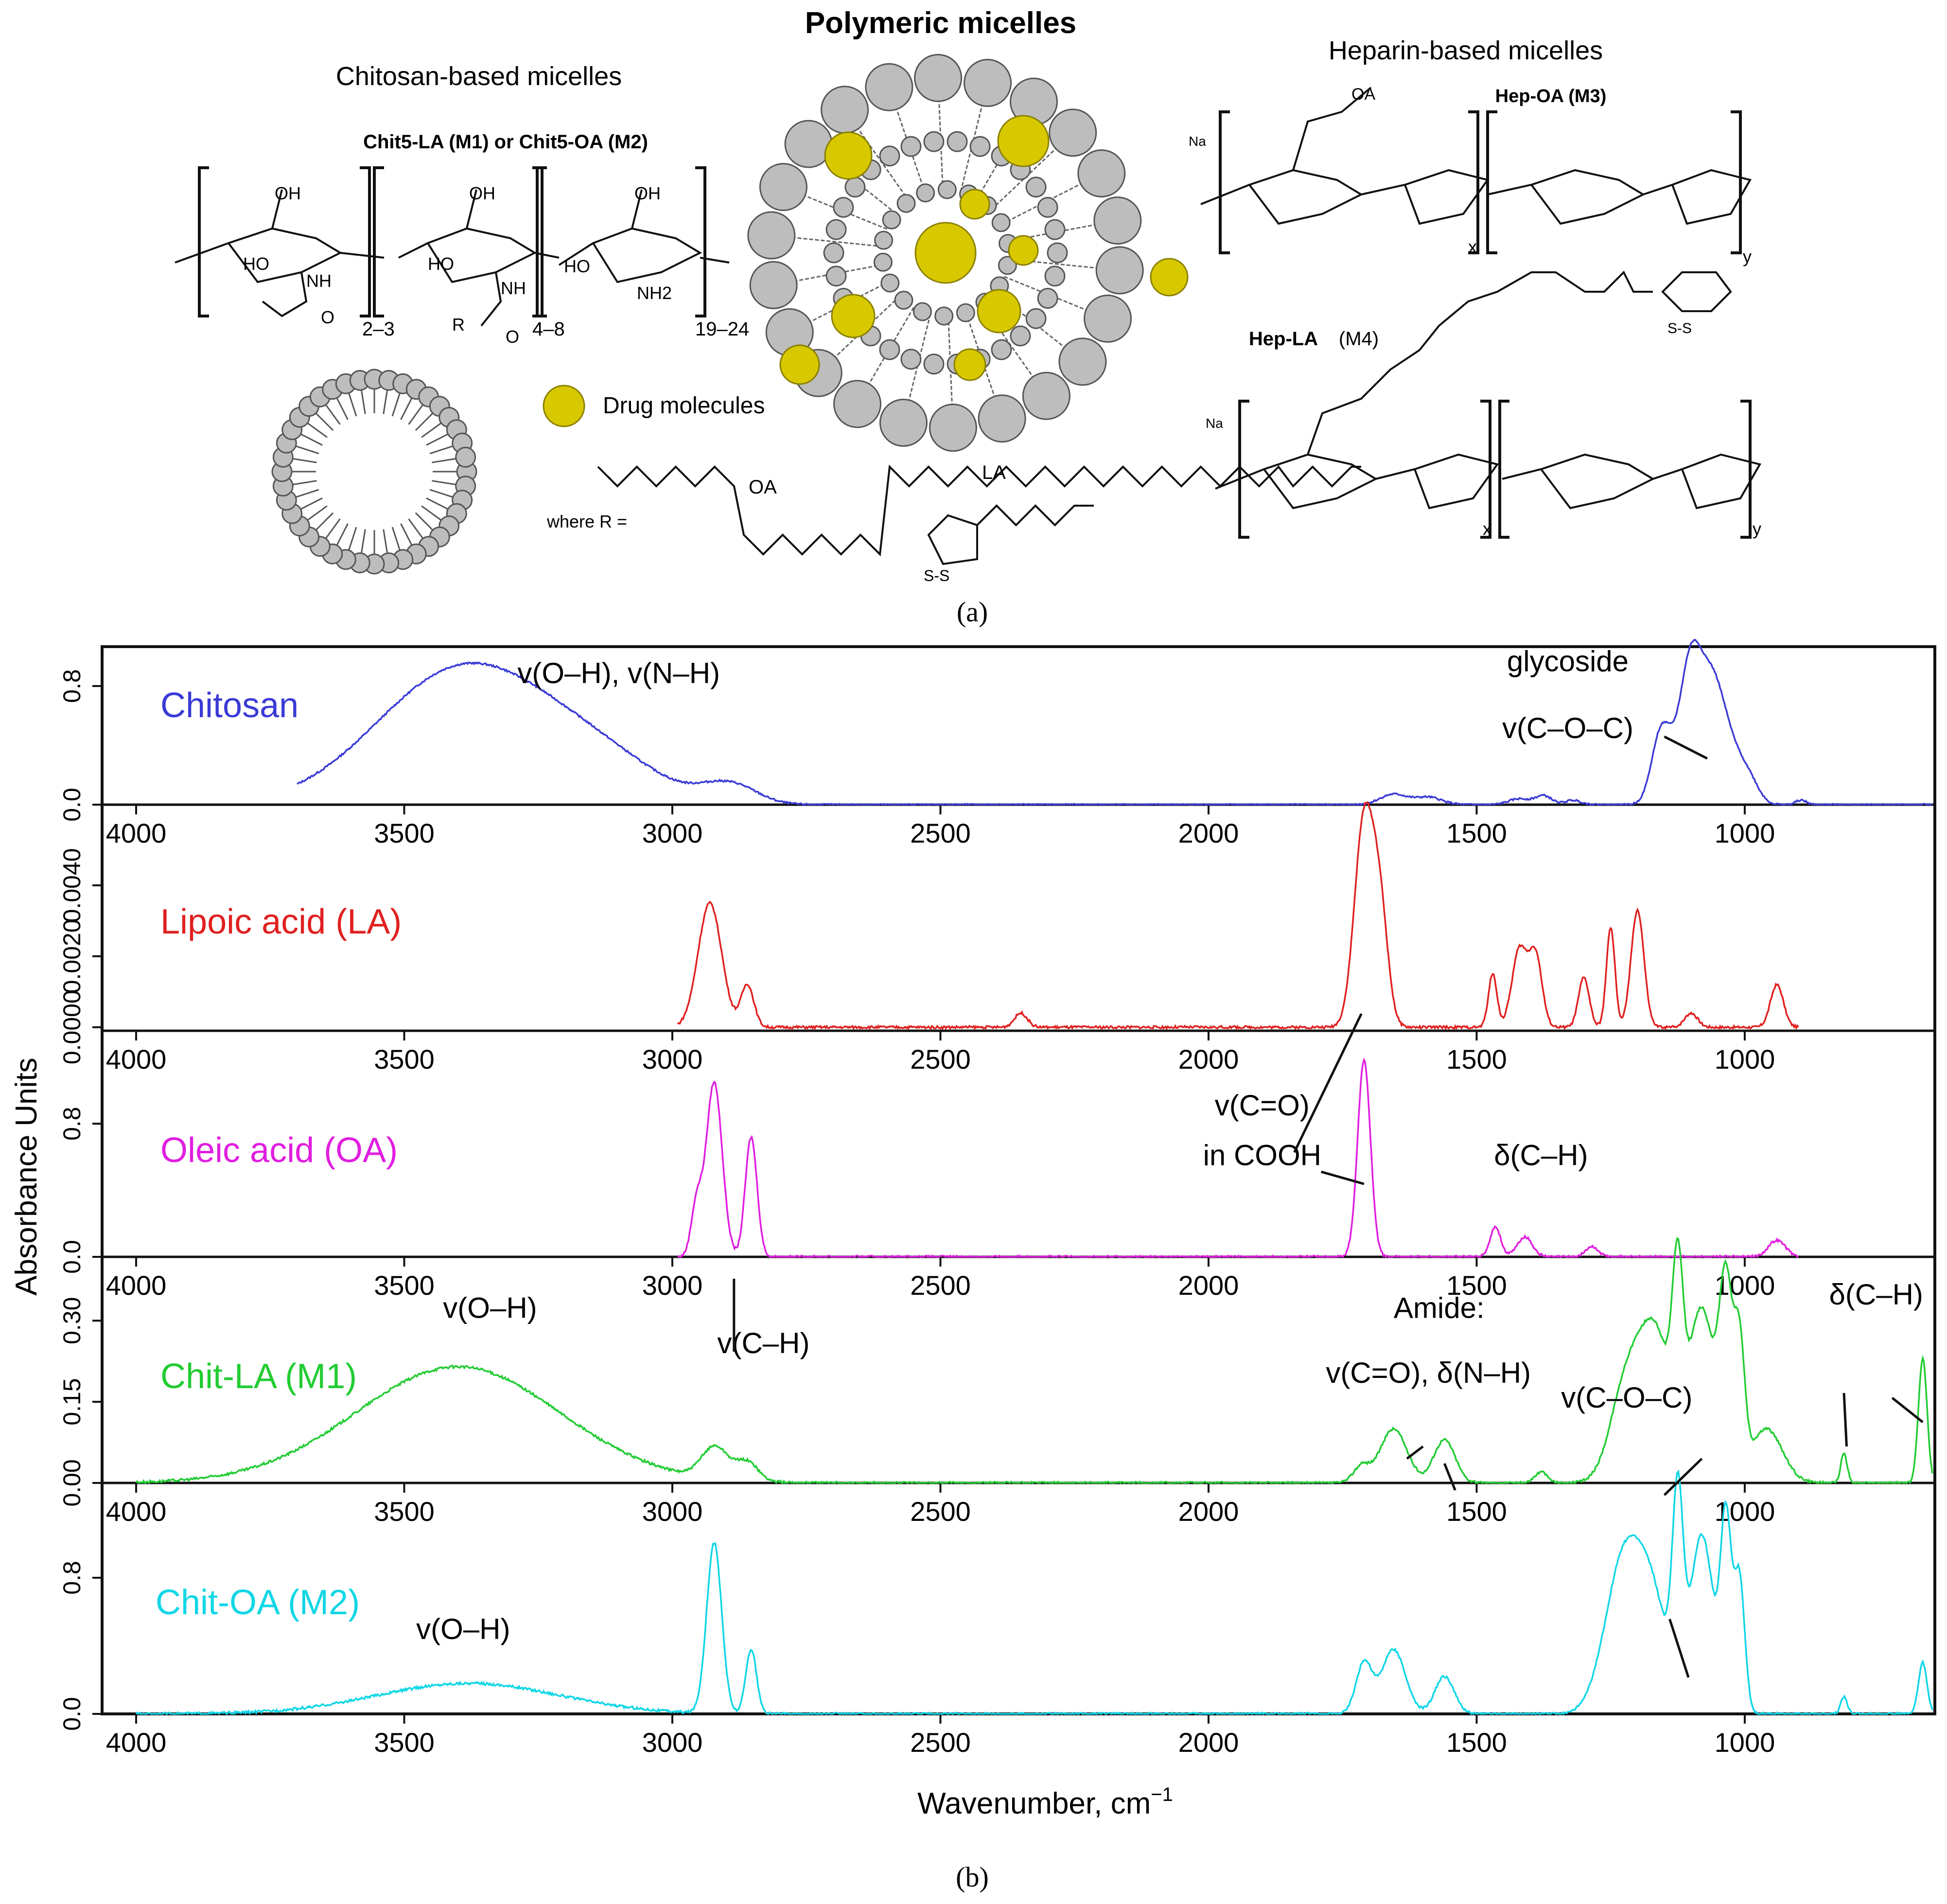 Image resolution: width=1947 pixels, height=1904 pixels. What do you see at coordinates (27, 1176) in the screenshot?
I see `y-axis-label: Absorbance Units` at bounding box center [27, 1176].